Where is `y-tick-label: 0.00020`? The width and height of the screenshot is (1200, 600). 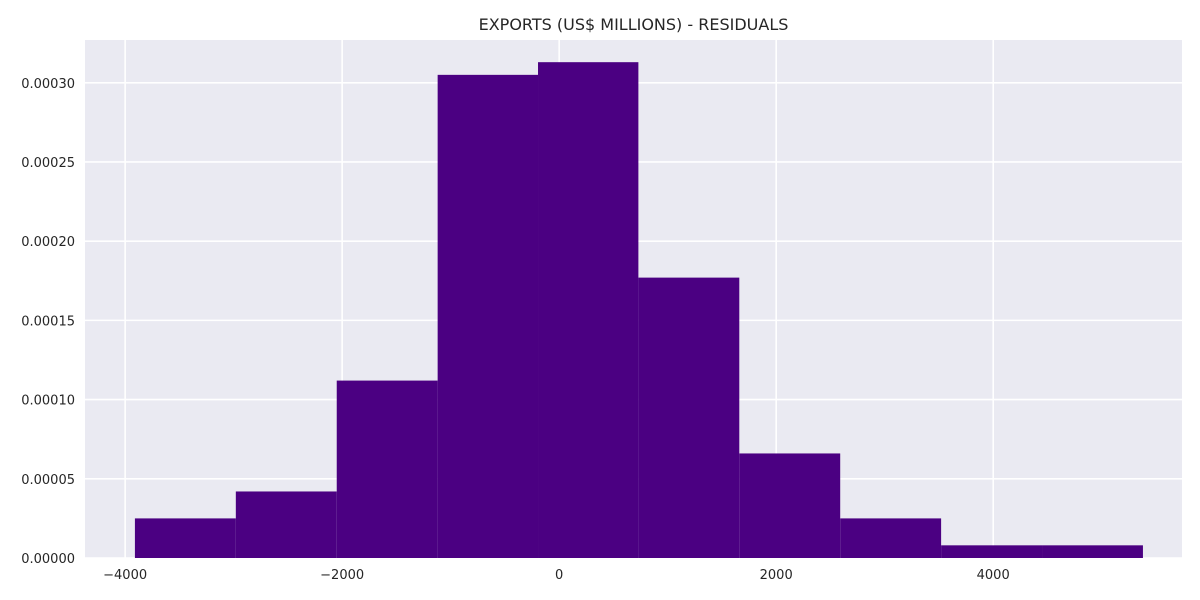 y-tick-label: 0.00020 is located at coordinates (48, 242).